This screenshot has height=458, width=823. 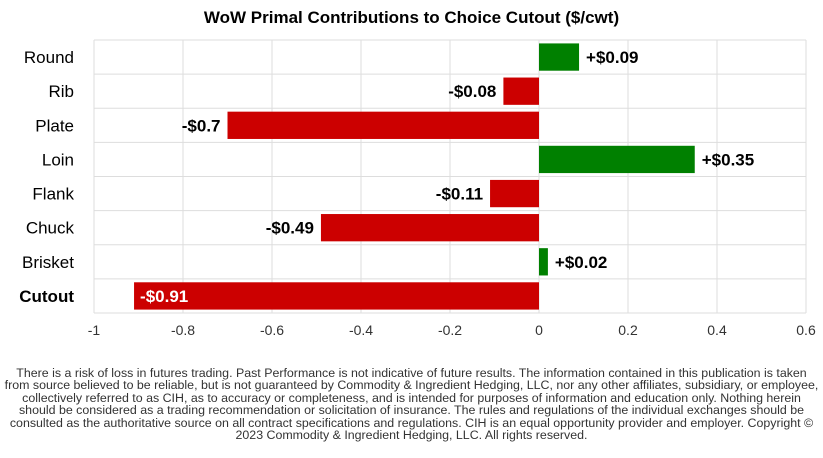 I want to click on data-label-round: +$0.09, so click(x=612, y=57).